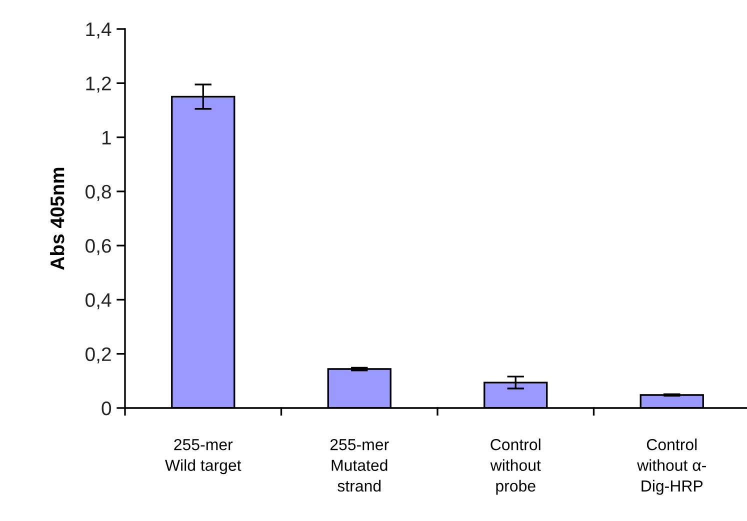 The height and width of the screenshot is (521, 747). I want to click on x-tick-label: 255-mer Mutated strand, so click(359, 465).